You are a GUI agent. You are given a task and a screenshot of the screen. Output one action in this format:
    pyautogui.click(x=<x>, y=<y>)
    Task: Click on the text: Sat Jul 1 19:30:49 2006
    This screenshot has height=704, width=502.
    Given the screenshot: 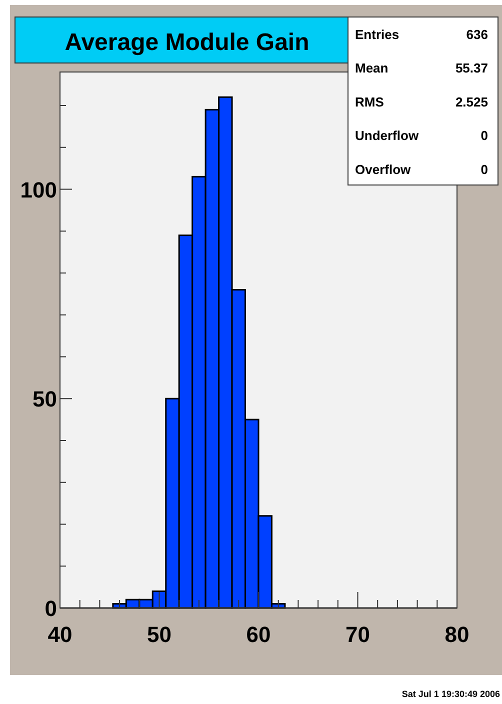 What is the action you would take?
    pyautogui.click(x=451, y=694)
    